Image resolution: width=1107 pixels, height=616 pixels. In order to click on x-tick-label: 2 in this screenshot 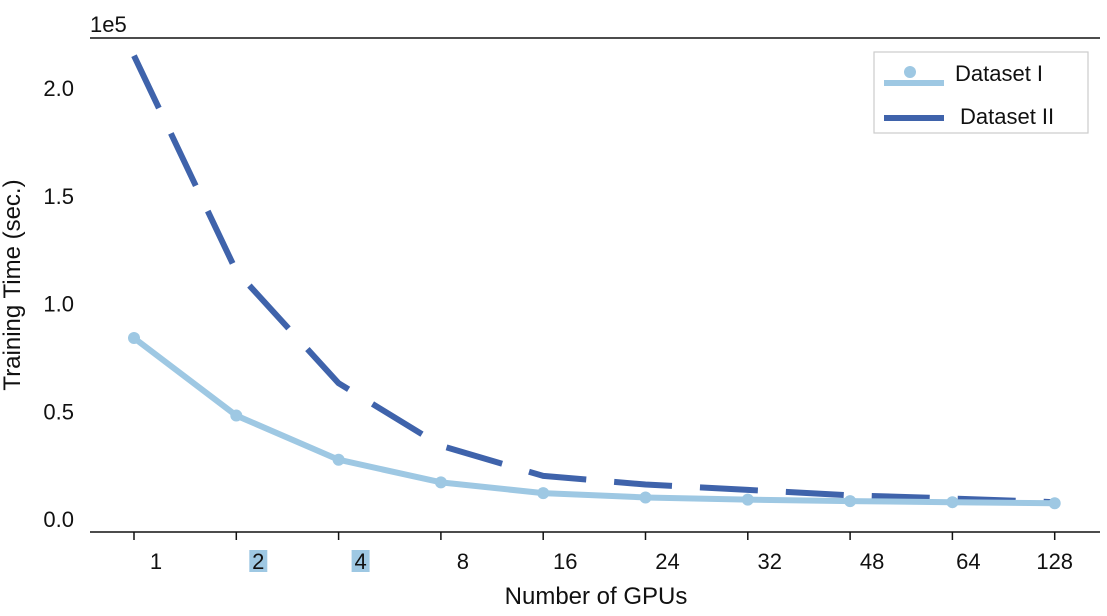, I will do `click(258, 561)`.